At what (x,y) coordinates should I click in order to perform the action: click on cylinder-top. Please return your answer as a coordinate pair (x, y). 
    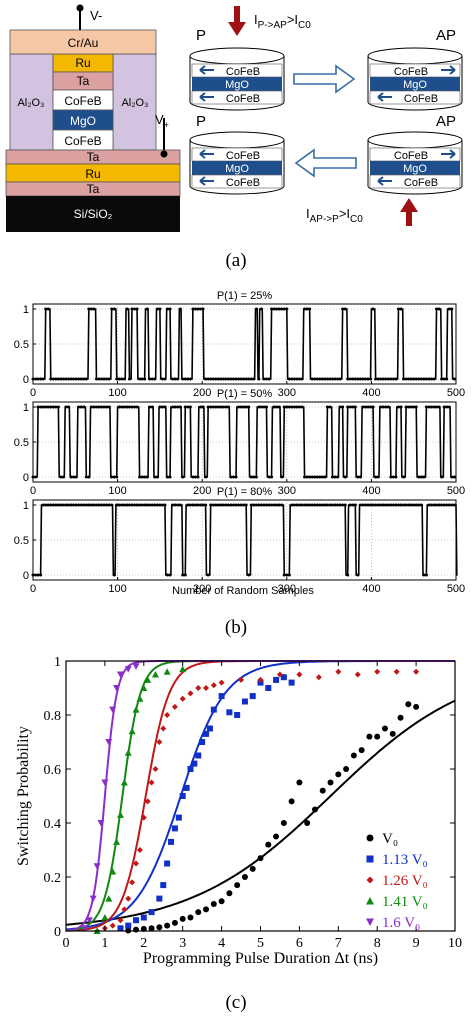
    Looking at the image, I should click on (237, 140).